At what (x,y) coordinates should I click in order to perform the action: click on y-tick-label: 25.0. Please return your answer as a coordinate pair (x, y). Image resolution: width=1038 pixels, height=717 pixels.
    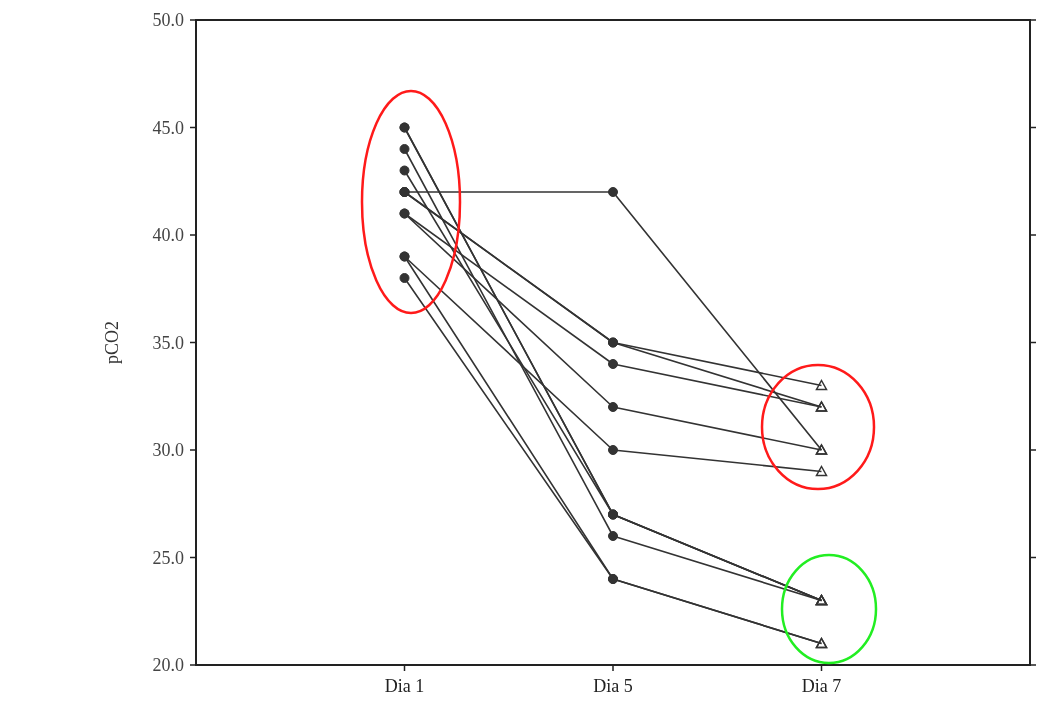
    Looking at the image, I should click on (168, 557).